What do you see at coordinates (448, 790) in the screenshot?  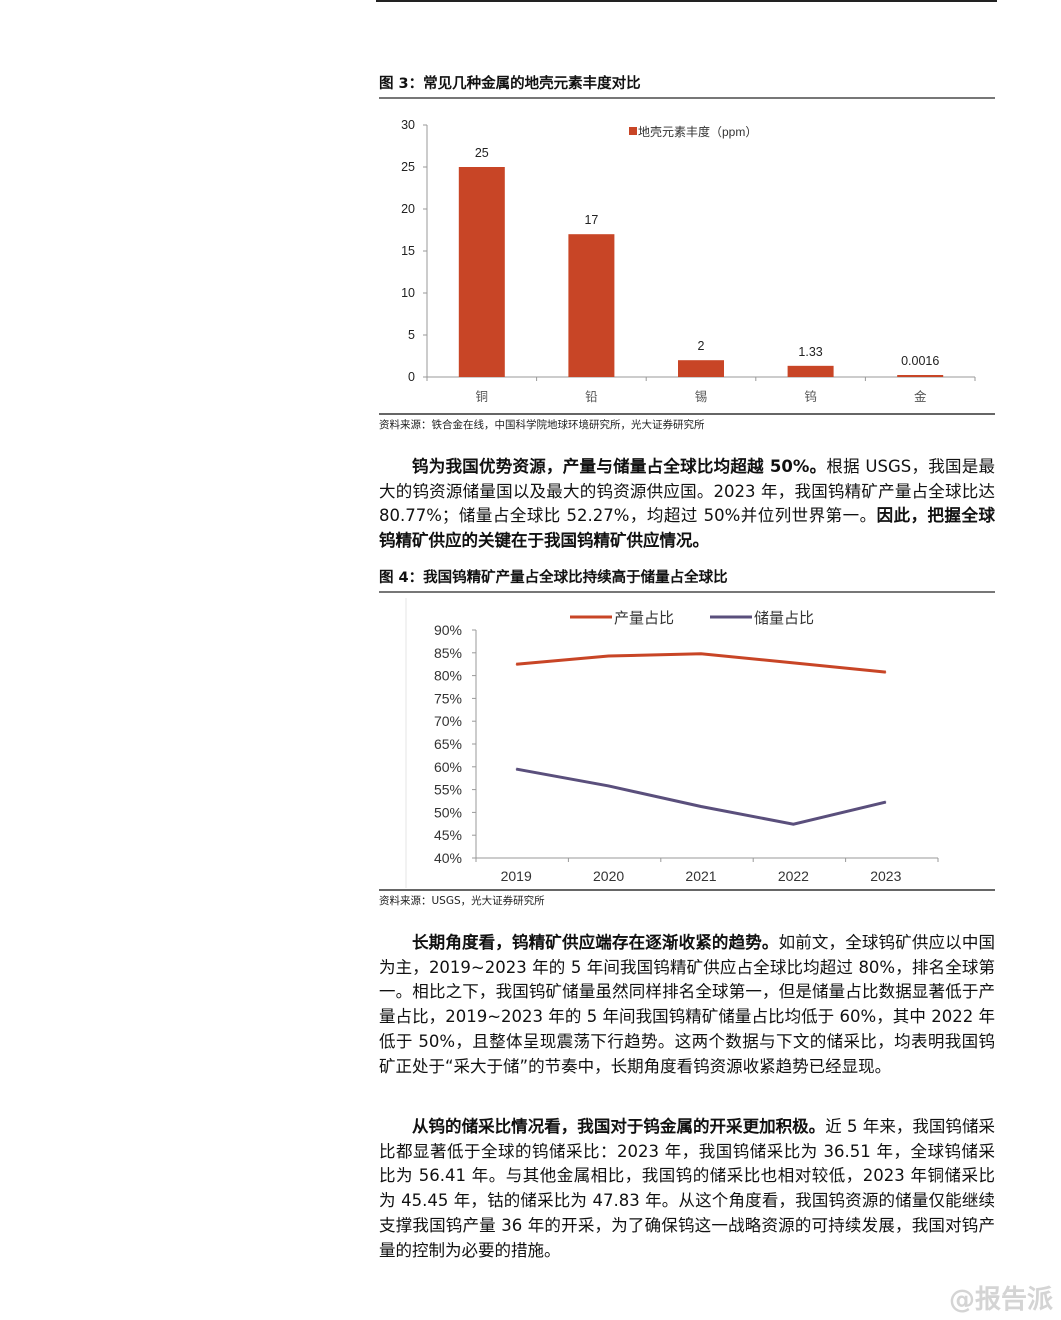 I see `y-tick-label: 55%` at bounding box center [448, 790].